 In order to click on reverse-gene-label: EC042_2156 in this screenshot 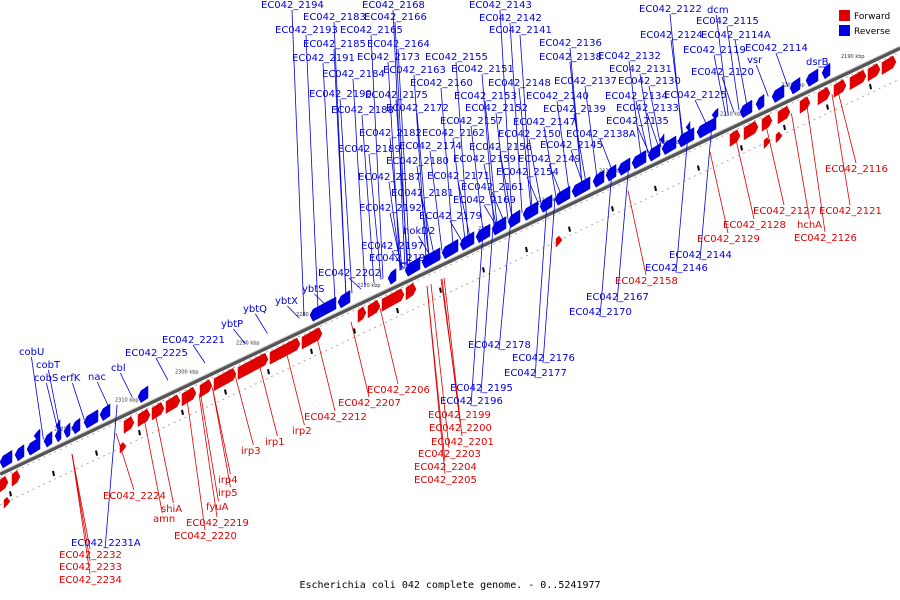, I will do `click(500, 147)`.